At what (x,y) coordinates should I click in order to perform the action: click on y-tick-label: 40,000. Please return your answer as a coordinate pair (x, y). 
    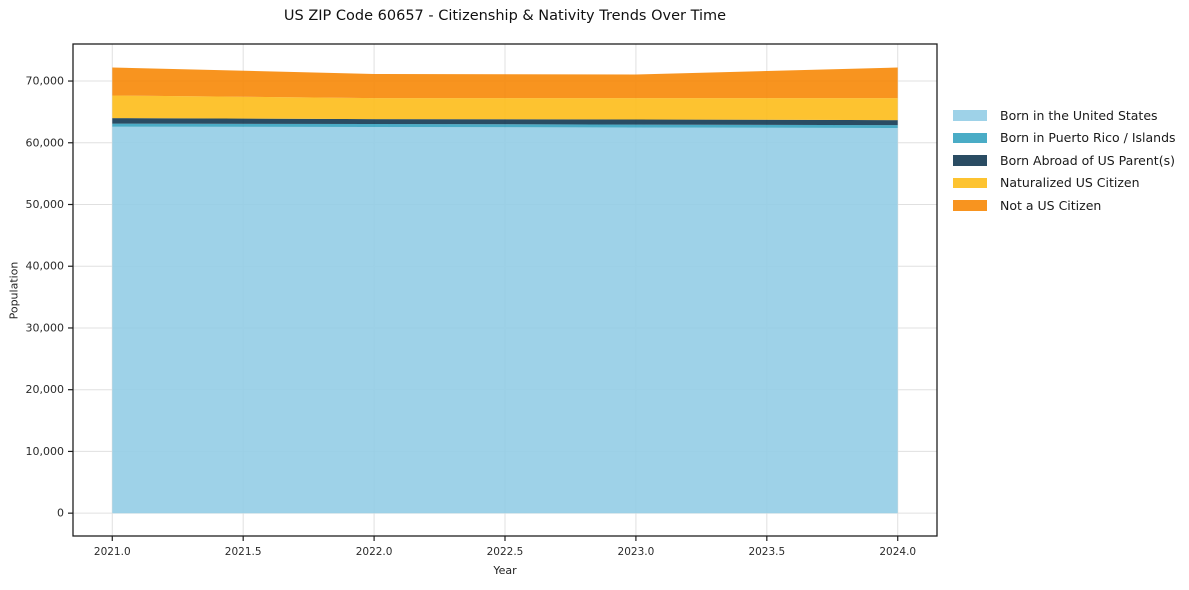
    Looking at the image, I should click on (45, 266).